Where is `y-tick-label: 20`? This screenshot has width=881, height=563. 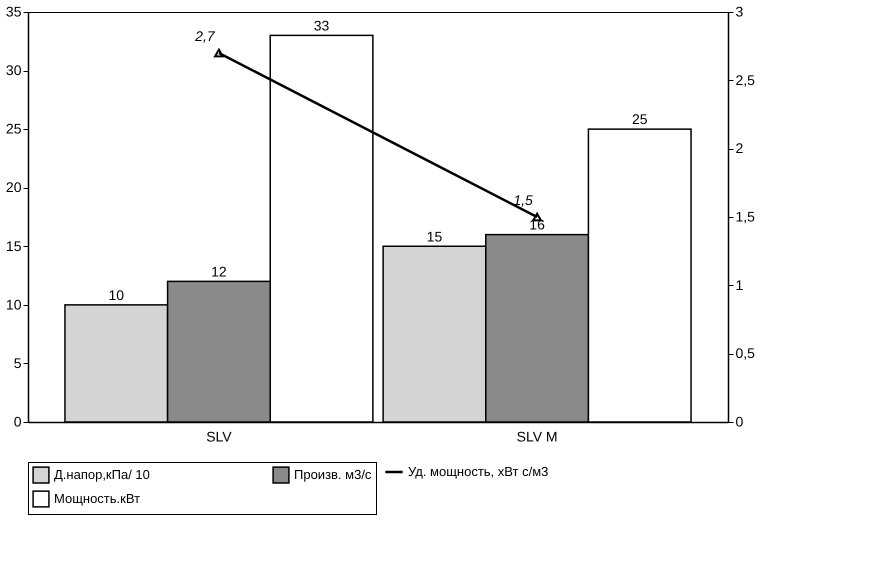 y-tick-label: 20 is located at coordinates (14, 187).